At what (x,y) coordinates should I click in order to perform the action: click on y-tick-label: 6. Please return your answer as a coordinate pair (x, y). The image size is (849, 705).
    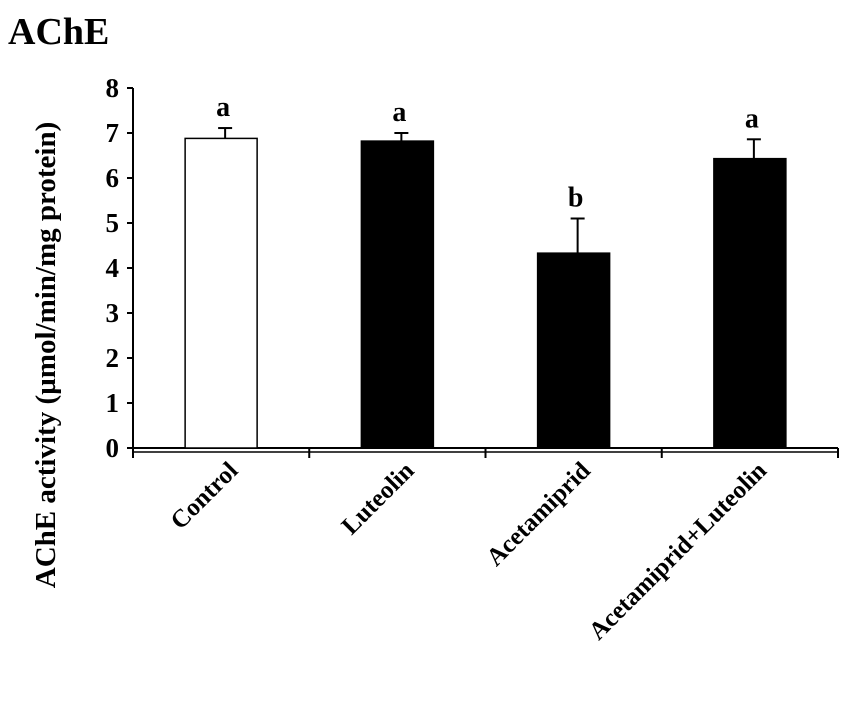
    Looking at the image, I should click on (113, 178).